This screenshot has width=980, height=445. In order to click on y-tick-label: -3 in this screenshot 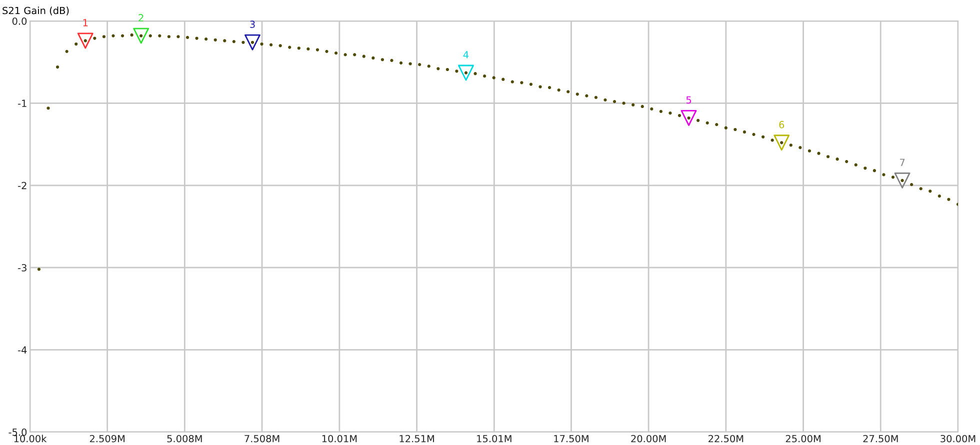, I will do `click(22, 268)`.